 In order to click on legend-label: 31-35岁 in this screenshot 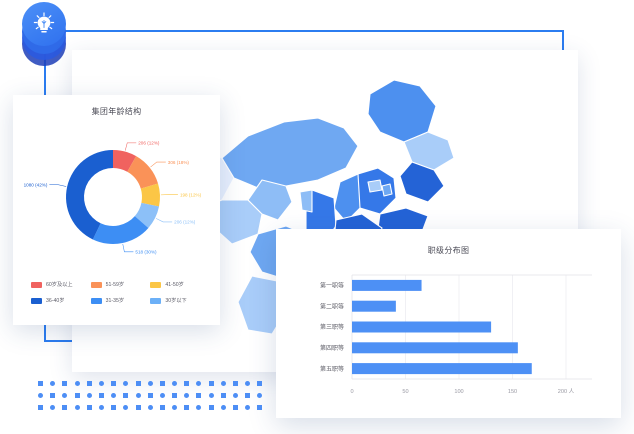, I will do `click(115, 301)`.